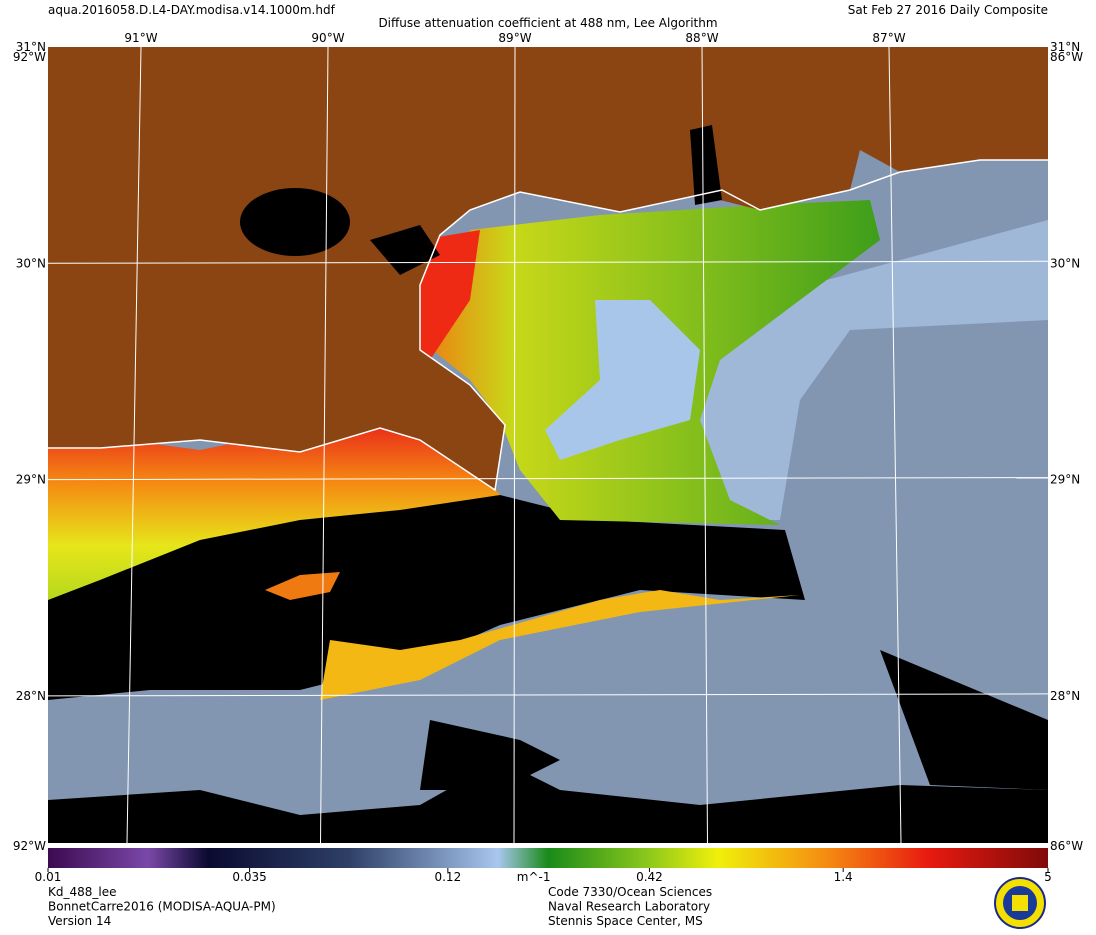  Describe the element at coordinates (625, 921) in the screenshot. I see `footer-center: Stennis Space Center, MS` at that location.